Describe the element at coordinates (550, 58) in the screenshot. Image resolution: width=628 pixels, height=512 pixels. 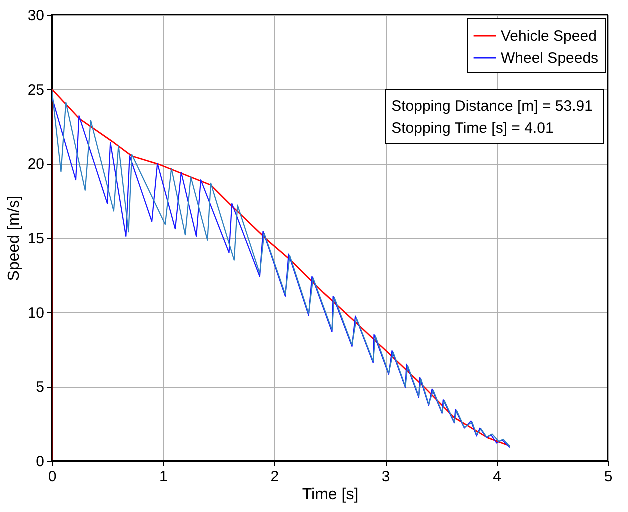
I see `legend-label: Wheel Speeds` at that location.